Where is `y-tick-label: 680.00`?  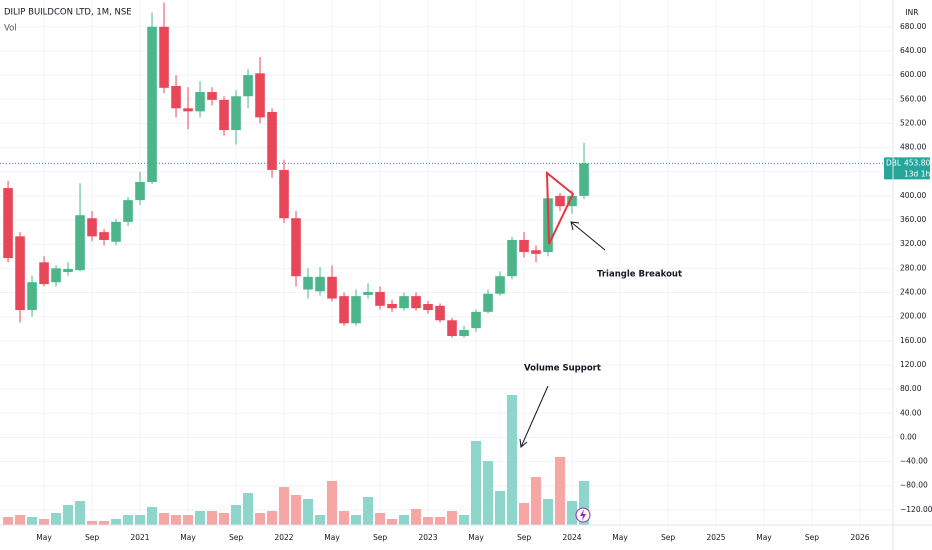
y-tick-label: 680.00 is located at coordinates (913, 26).